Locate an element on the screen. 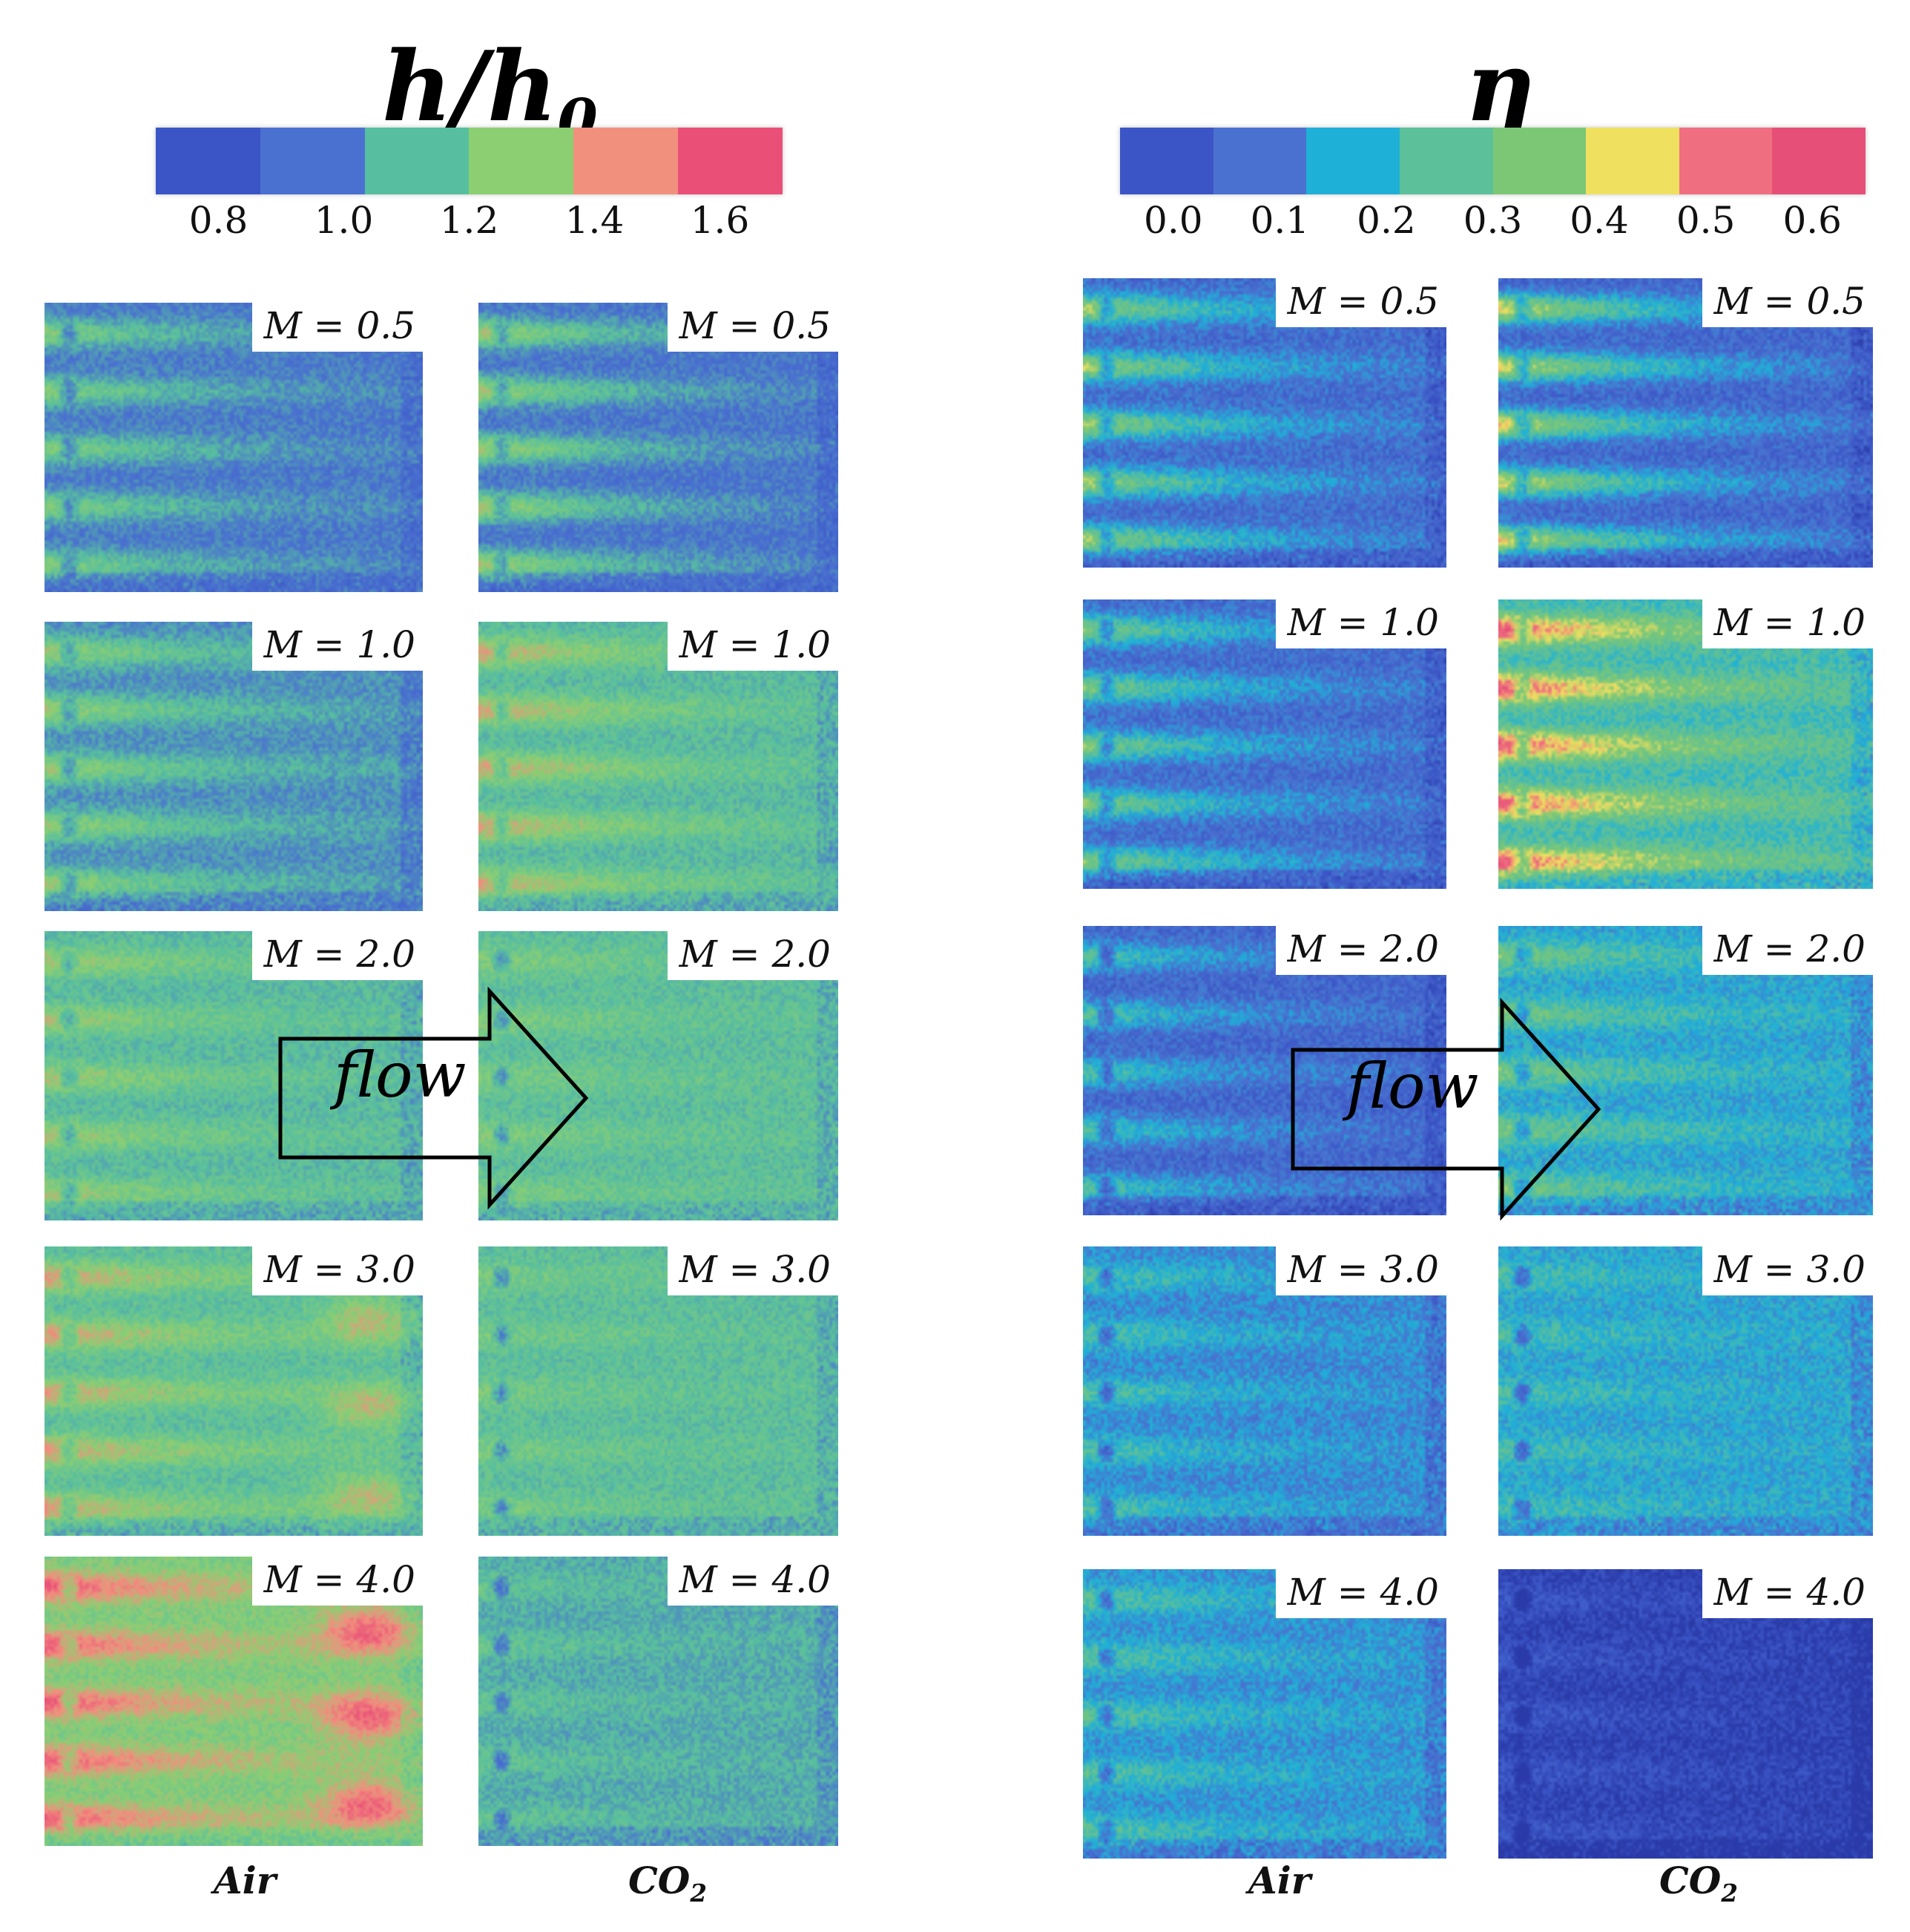  col-label-left-co2-sub: 2 is located at coordinates (698, 1893).